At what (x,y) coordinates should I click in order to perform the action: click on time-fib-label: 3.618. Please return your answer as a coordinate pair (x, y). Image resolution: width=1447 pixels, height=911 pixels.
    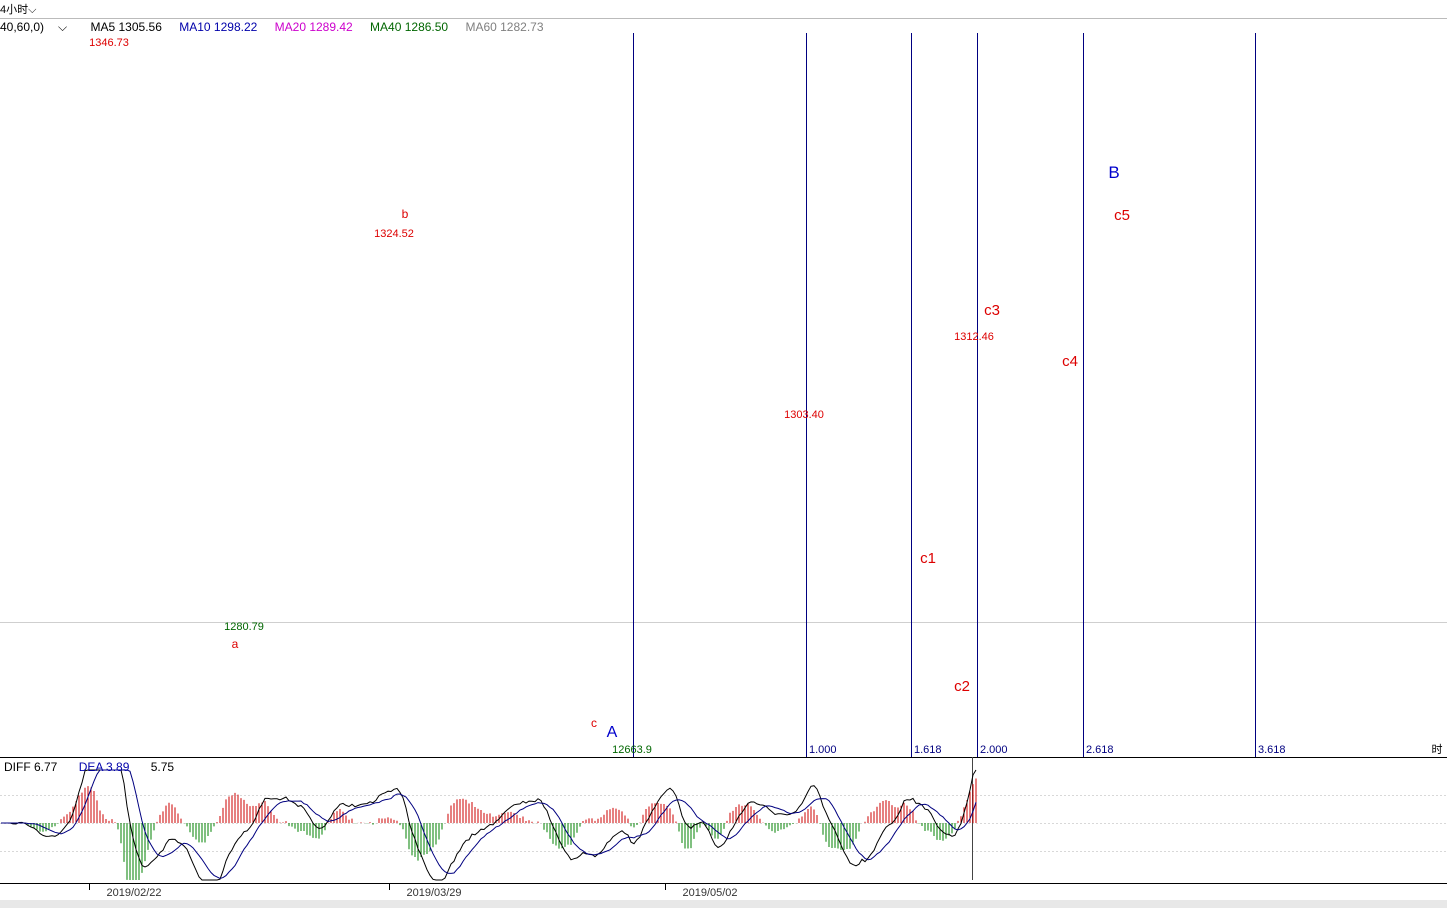
    Looking at the image, I should click on (1272, 750).